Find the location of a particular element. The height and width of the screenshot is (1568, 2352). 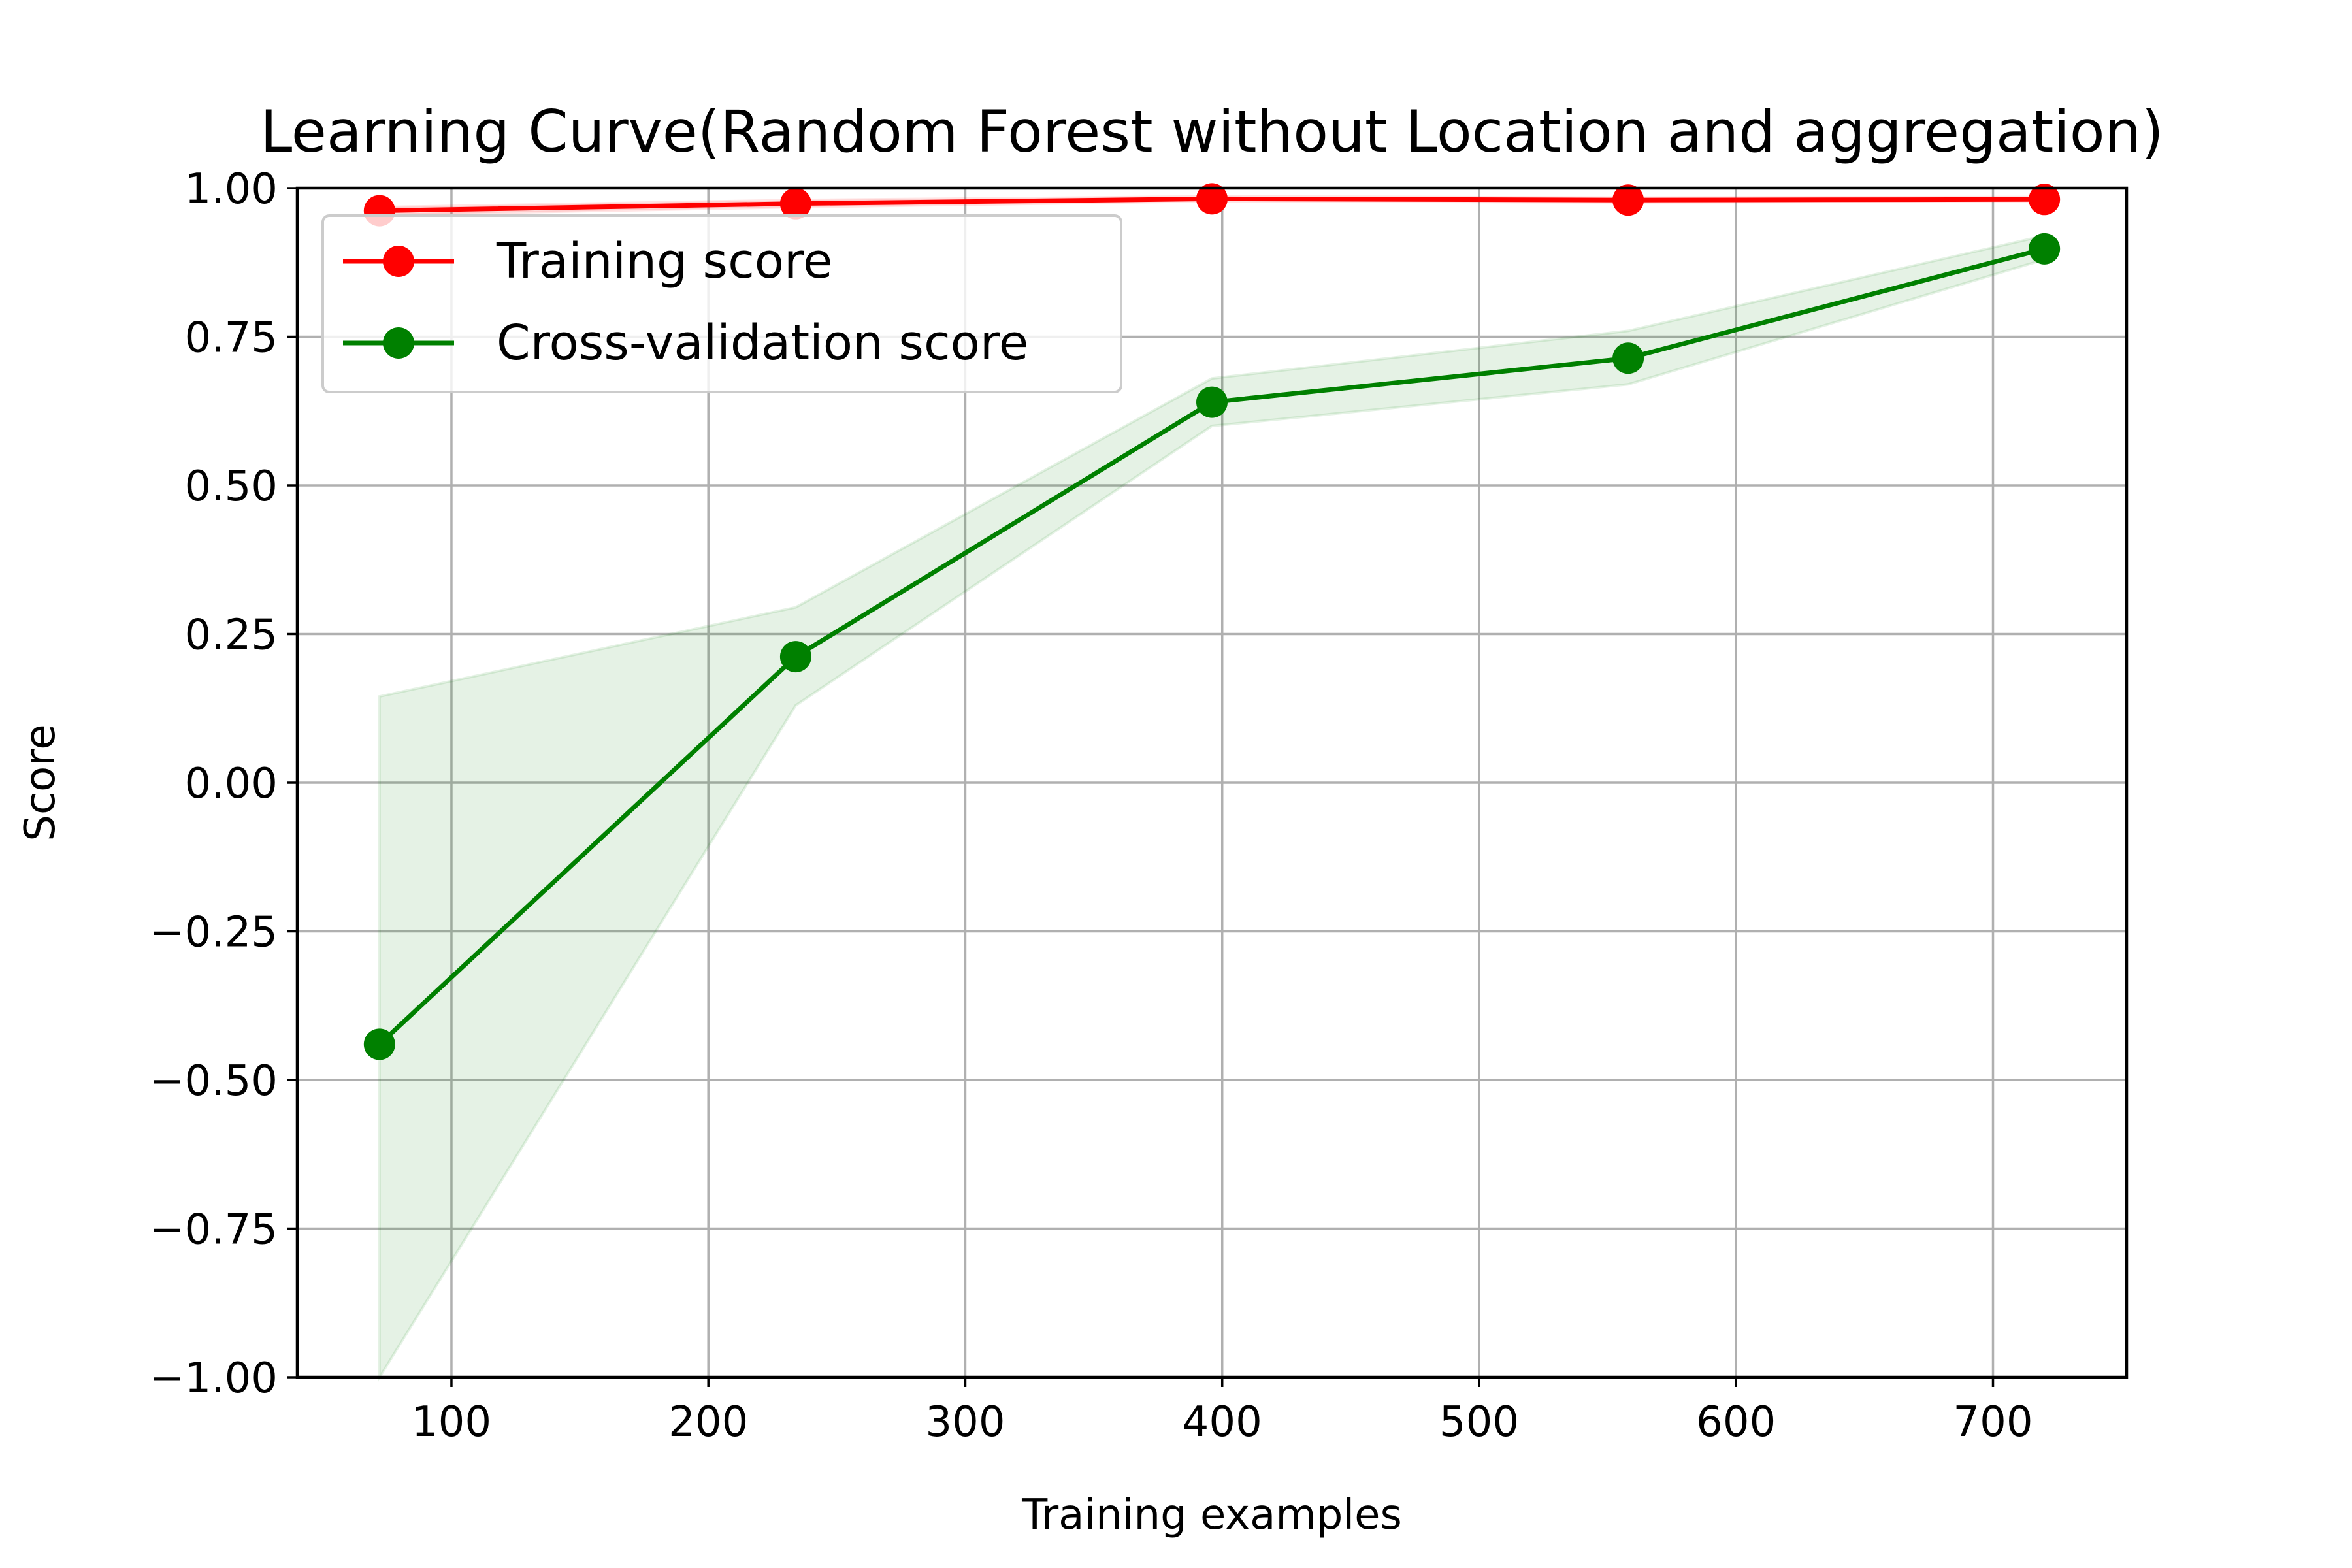

y-tick-label: −0.50 is located at coordinates (214, 1081).